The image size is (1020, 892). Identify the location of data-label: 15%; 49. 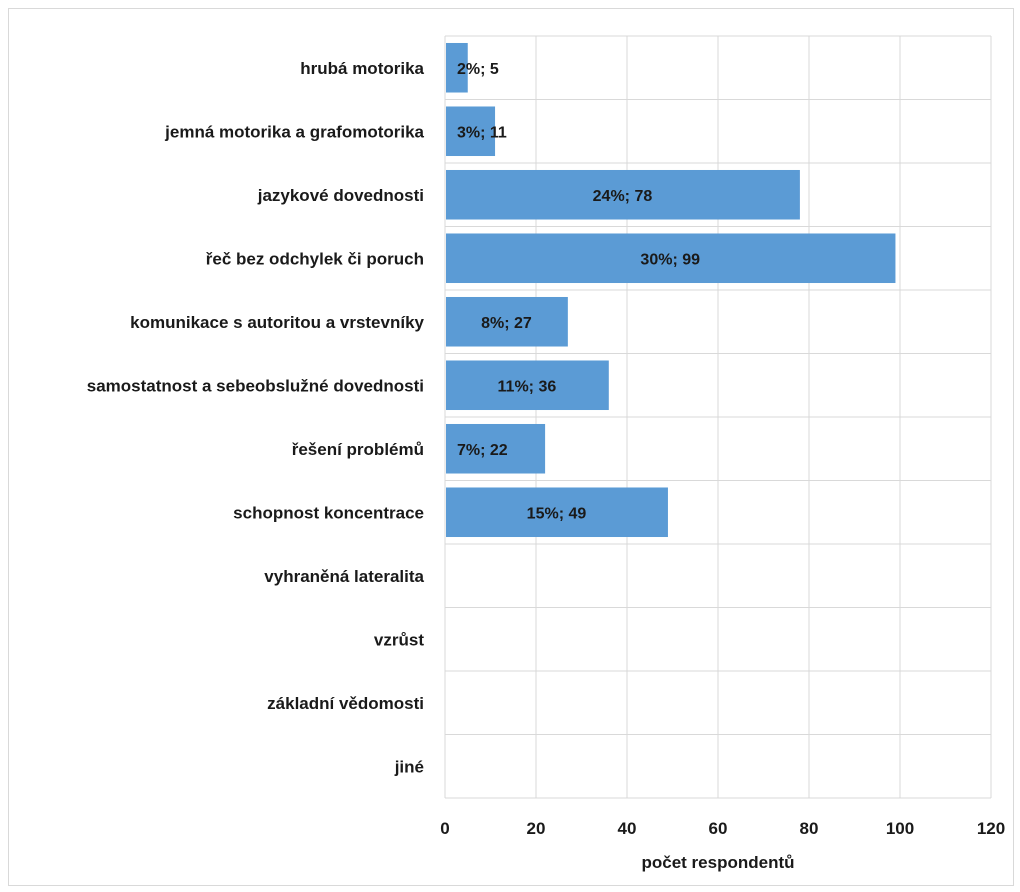
(557, 513).